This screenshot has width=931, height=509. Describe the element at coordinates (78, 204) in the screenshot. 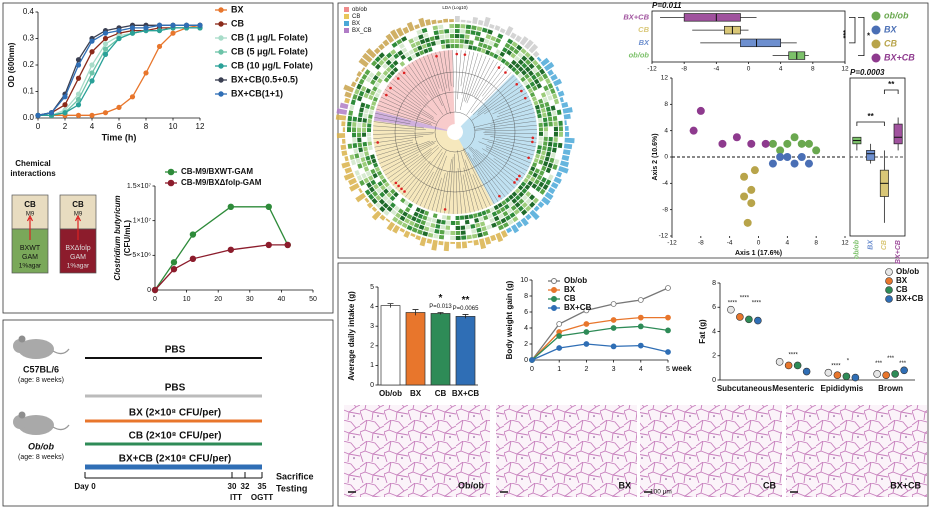

I see `tube-label: CB` at that location.